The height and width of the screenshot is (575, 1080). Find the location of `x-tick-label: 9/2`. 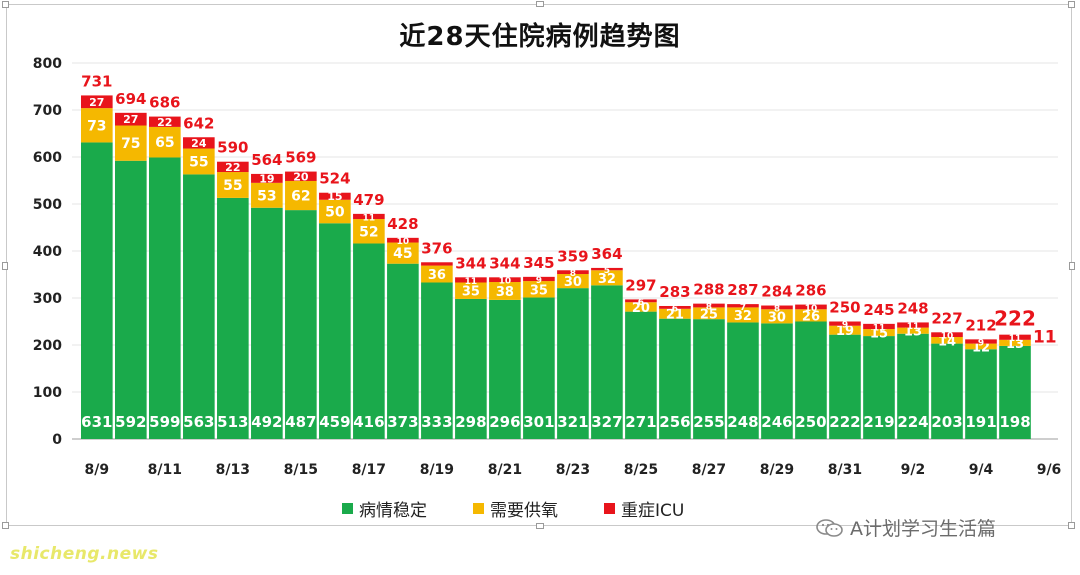

x-tick-label: 9/2 is located at coordinates (913, 470).